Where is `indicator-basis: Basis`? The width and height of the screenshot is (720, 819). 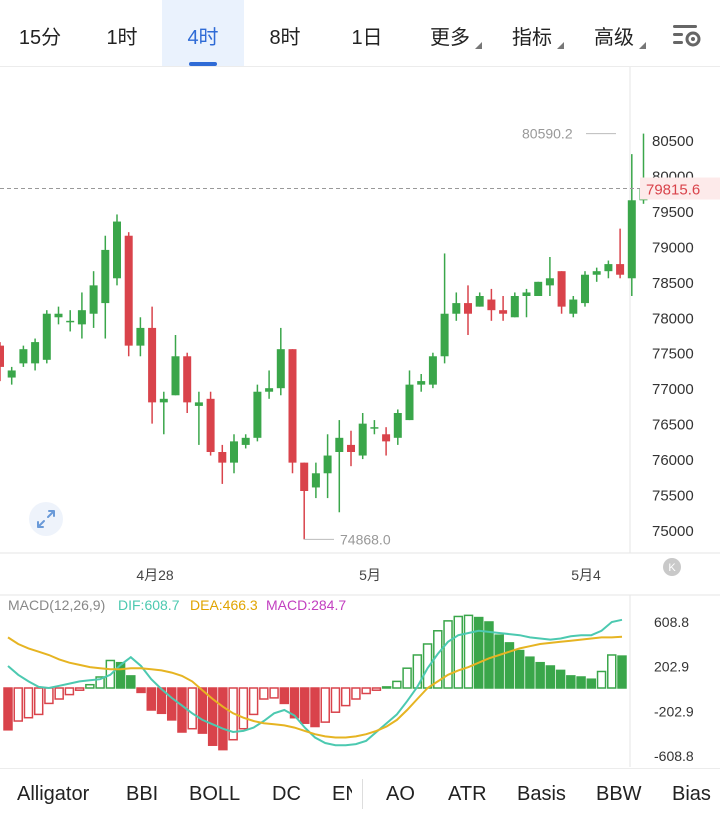
indicator-basis: Basis is located at coordinates (541, 794).